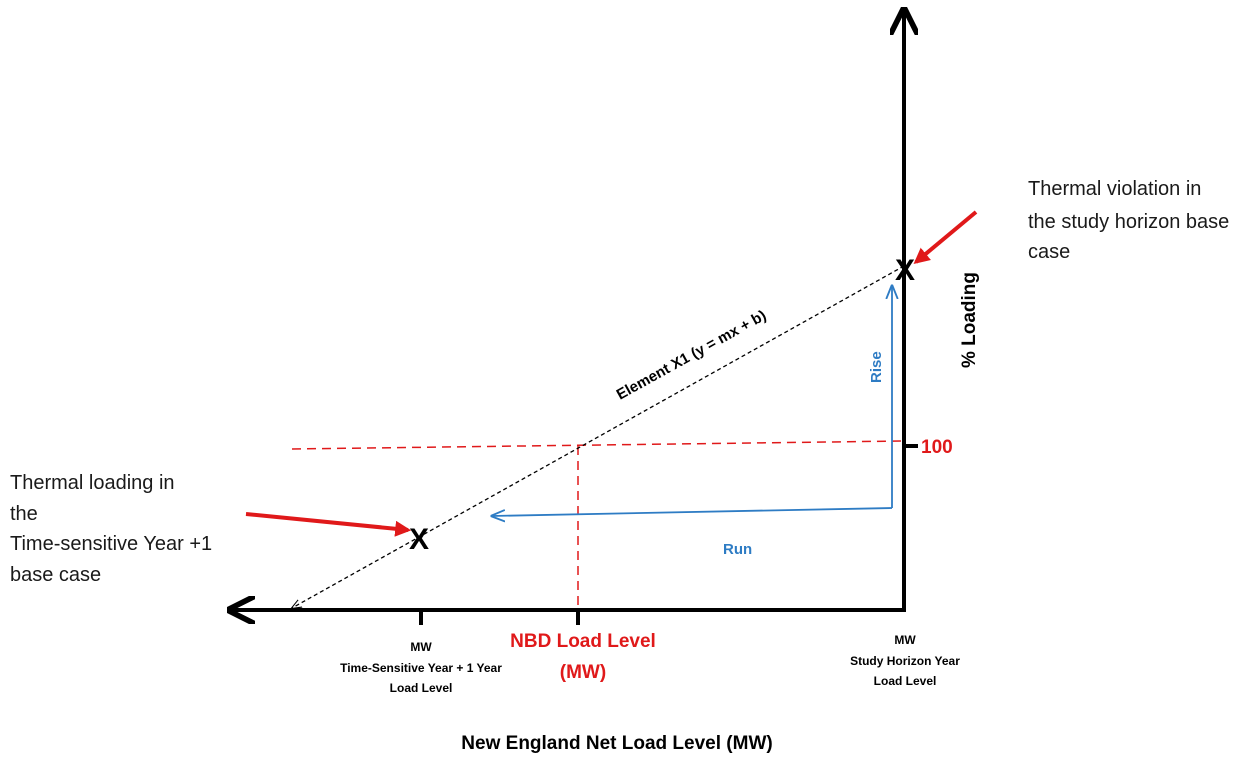  I want to click on rise-label: Rise, so click(876, 367).